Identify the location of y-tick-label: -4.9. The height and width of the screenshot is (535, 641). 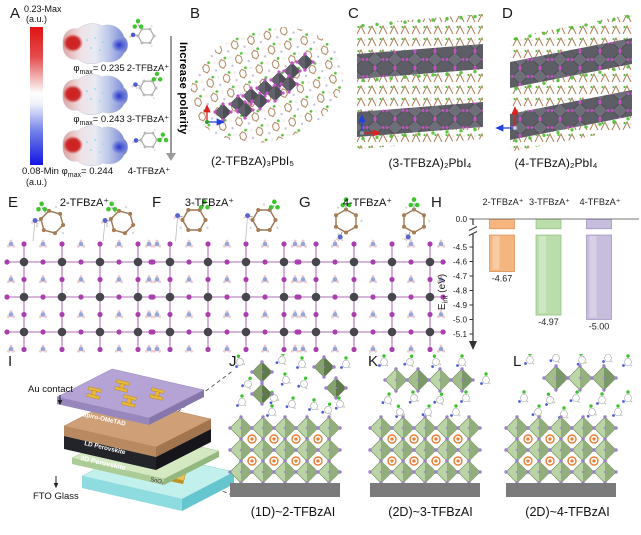
(460, 305).